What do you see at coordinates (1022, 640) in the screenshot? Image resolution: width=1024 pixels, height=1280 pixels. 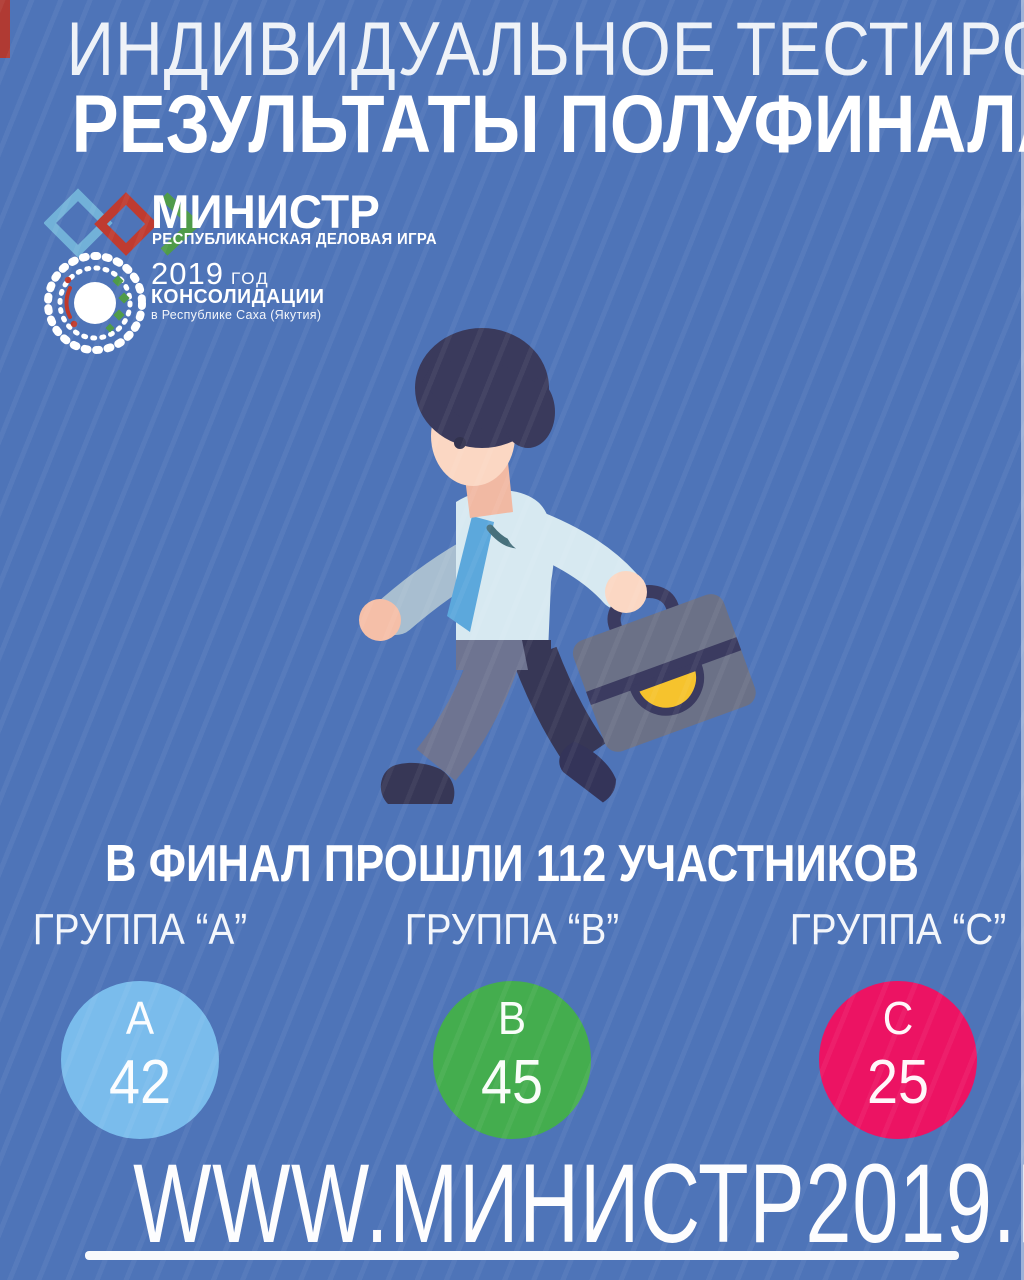 I see `poster-right-edge` at bounding box center [1022, 640].